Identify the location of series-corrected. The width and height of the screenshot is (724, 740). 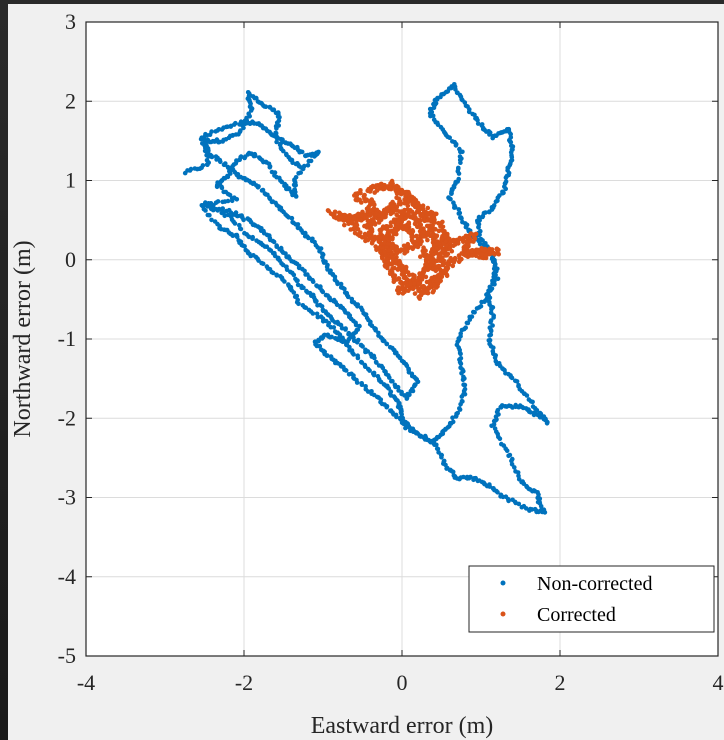
(413, 239).